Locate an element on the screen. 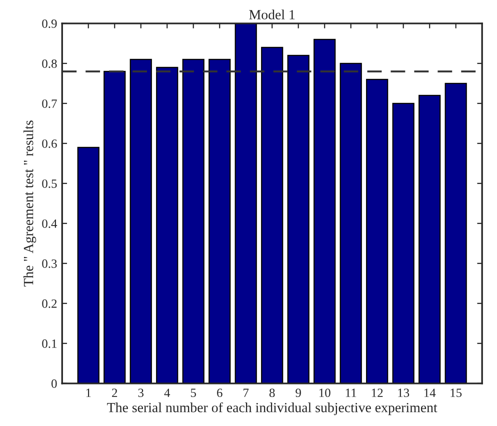 The image size is (497, 426). x-tick-label: 1 is located at coordinates (88, 392).